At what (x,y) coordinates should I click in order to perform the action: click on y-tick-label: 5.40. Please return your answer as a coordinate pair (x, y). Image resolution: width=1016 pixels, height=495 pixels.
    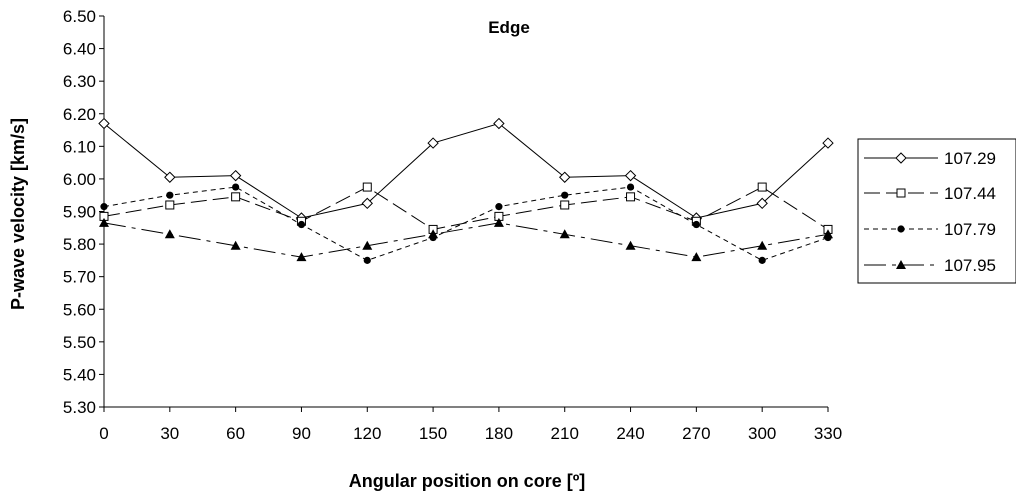
    Looking at the image, I should click on (79, 374).